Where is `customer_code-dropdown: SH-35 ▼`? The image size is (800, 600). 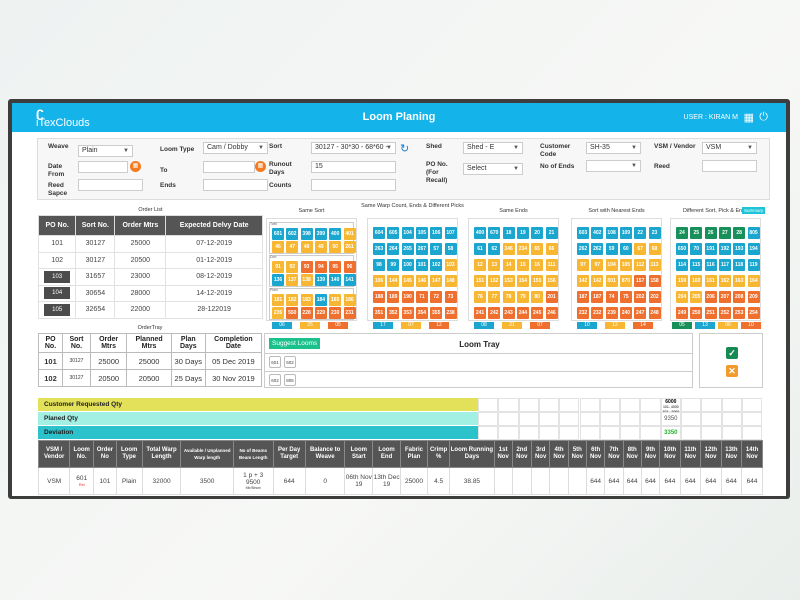 customer_code-dropdown: SH-35 ▼ is located at coordinates (613, 148).